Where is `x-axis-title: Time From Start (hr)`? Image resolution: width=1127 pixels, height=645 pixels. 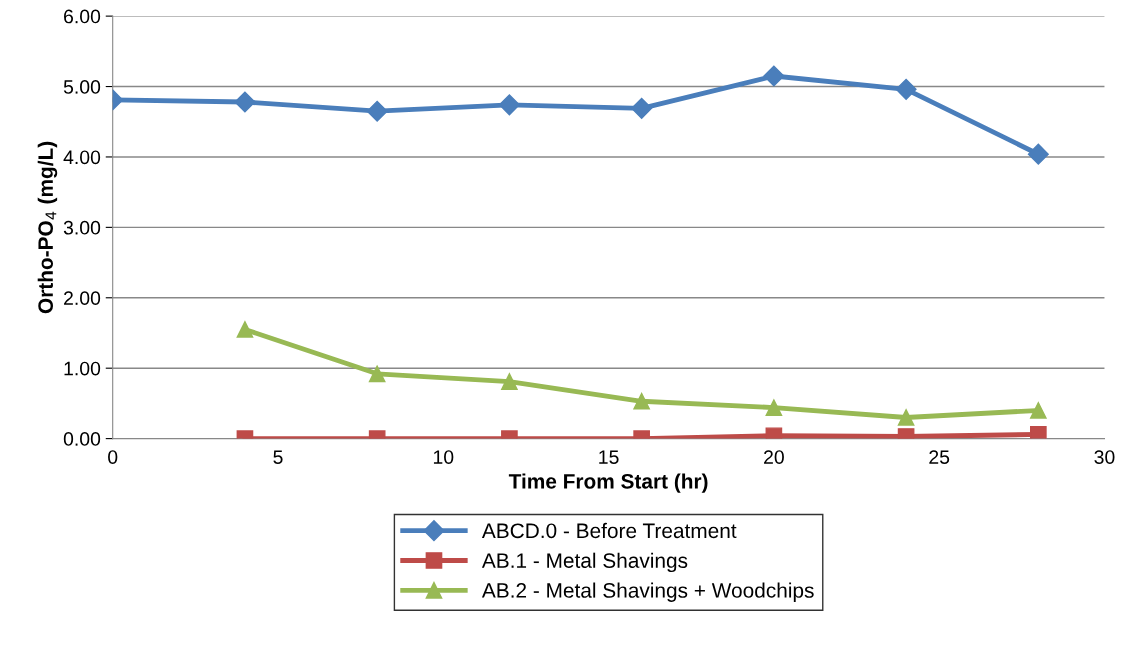 x-axis-title: Time From Start (hr) is located at coordinates (608, 483).